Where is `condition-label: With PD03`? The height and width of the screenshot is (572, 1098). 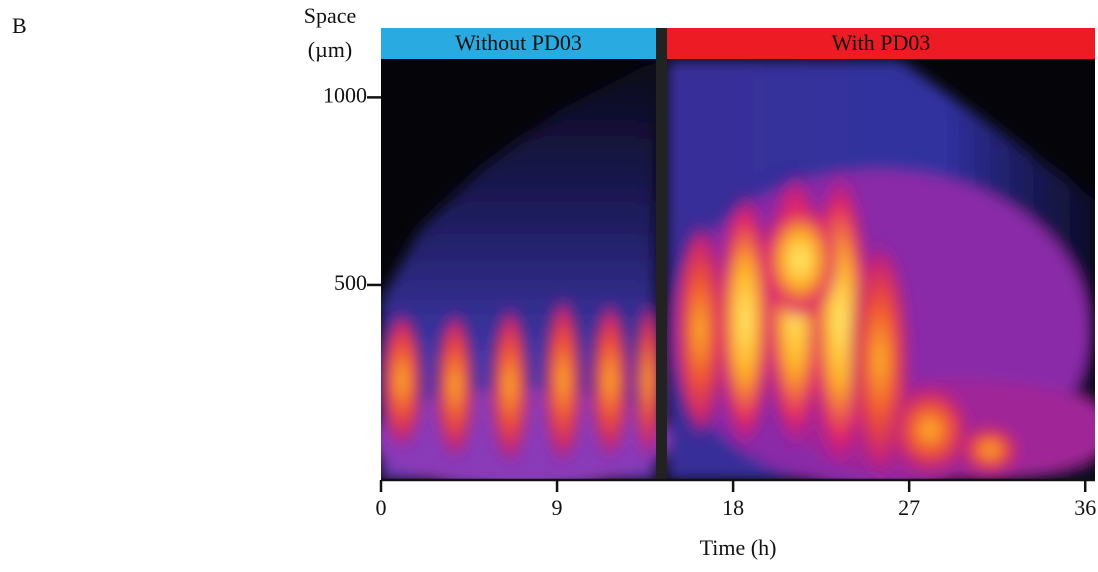
condition-label: With PD03 is located at coordinates (881, 42).